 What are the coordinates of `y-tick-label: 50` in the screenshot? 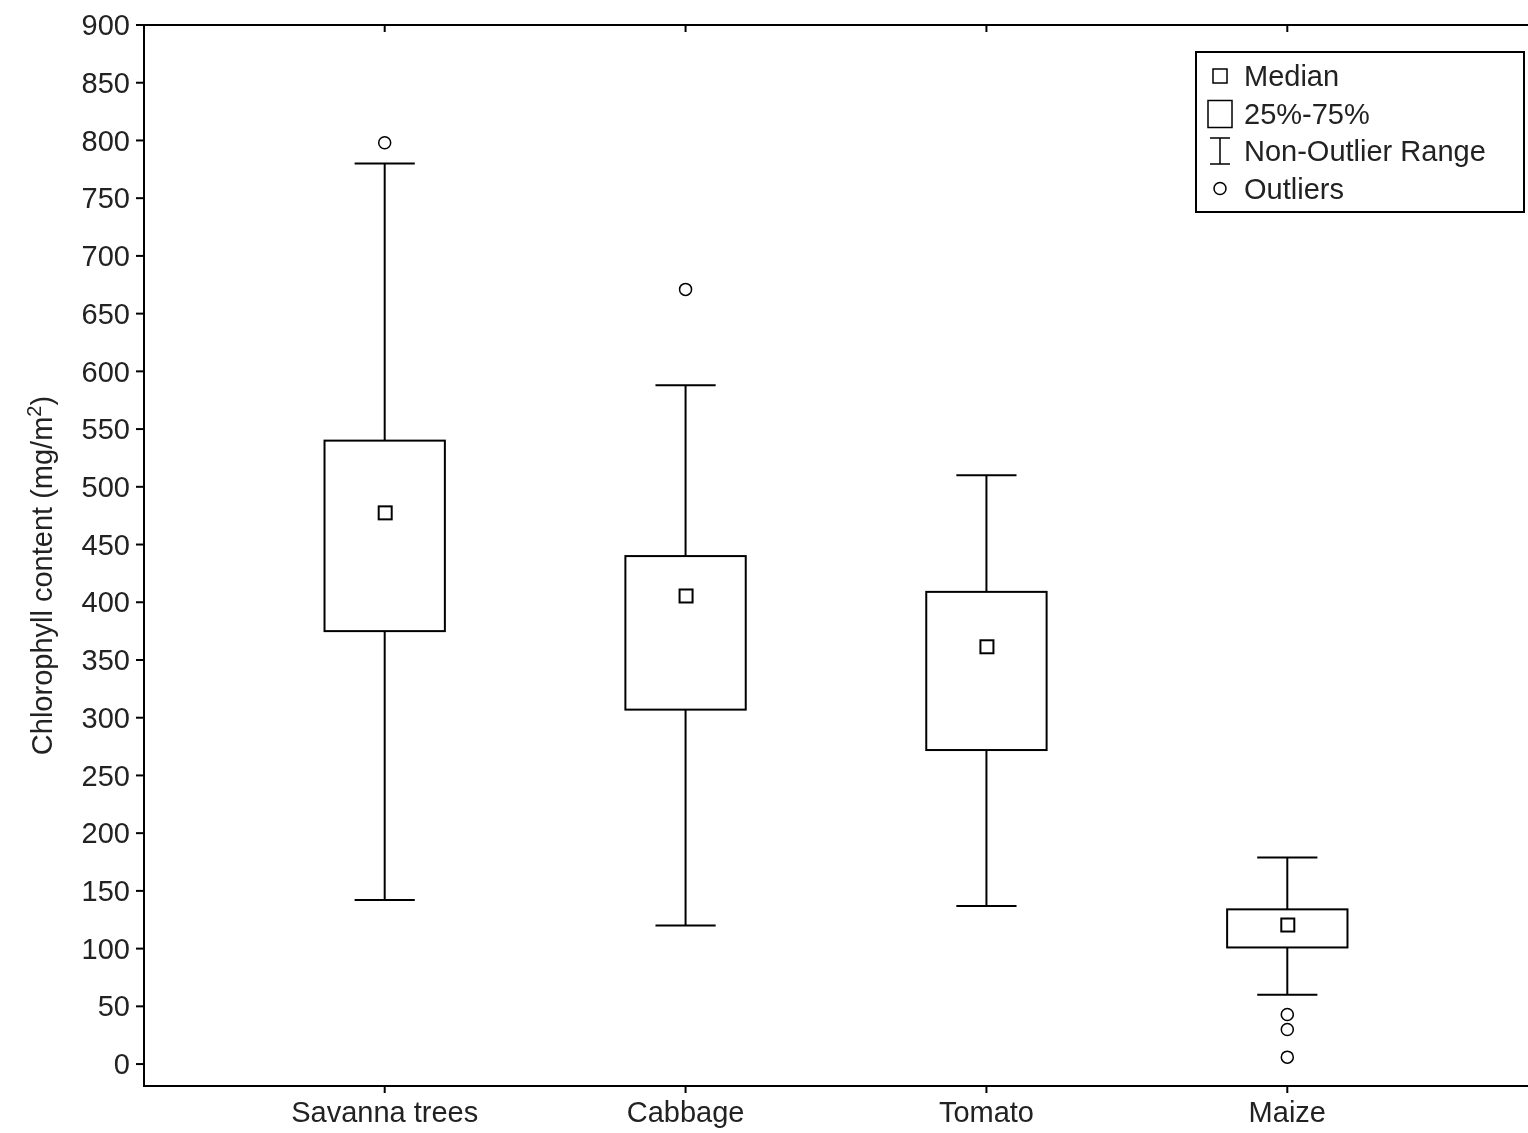 It's located at (113, 1006).